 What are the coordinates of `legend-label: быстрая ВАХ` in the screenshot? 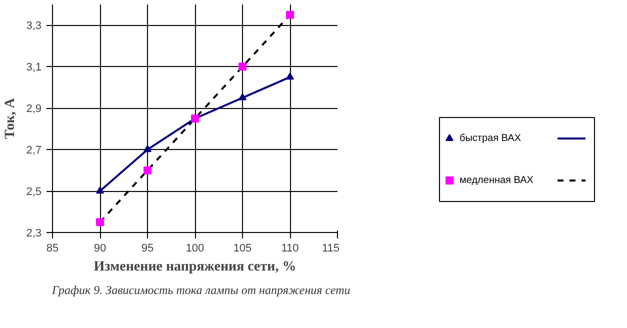 It's located at (491, 138).